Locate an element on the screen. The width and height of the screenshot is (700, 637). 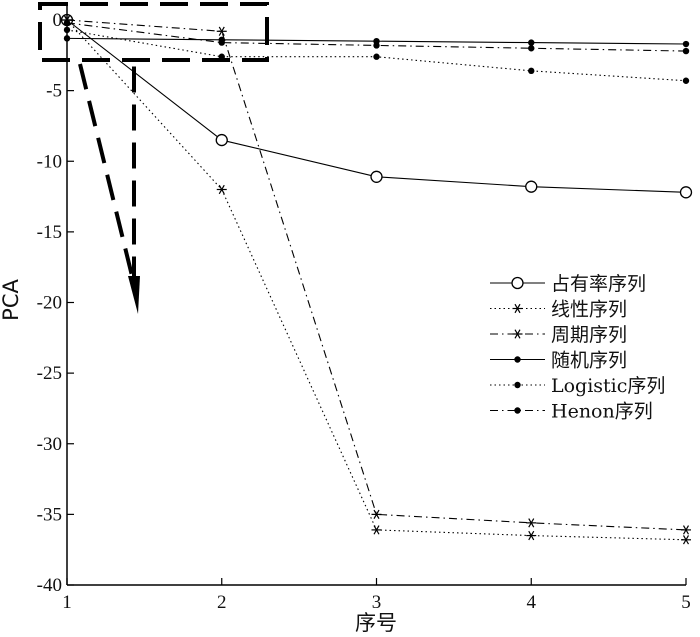
legend-item: 线性序列 is located at coordinates (558, 310).